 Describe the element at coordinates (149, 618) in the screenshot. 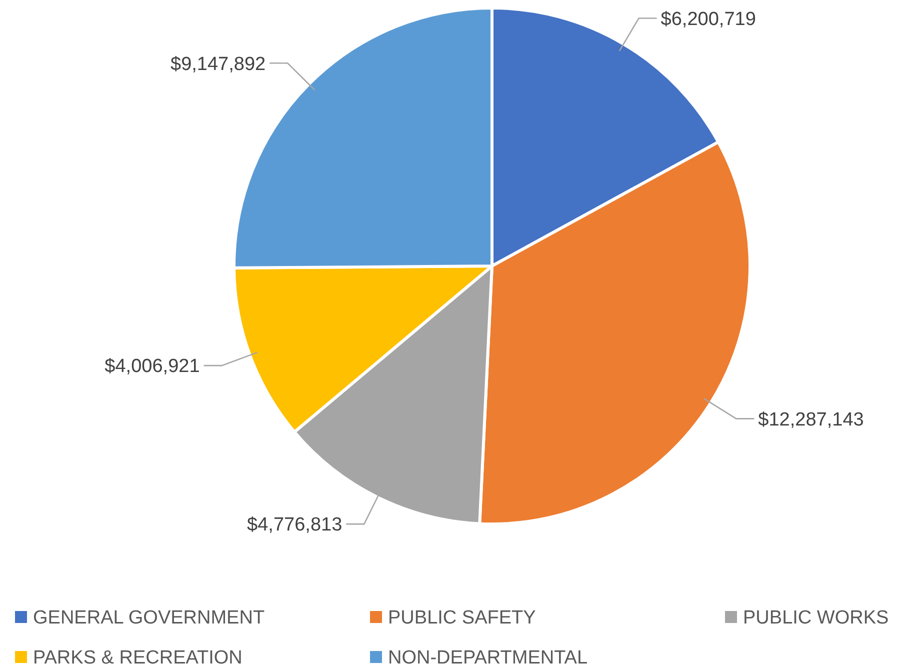

I see `legend-label: GENERAL GOVERNMENT` at that location.